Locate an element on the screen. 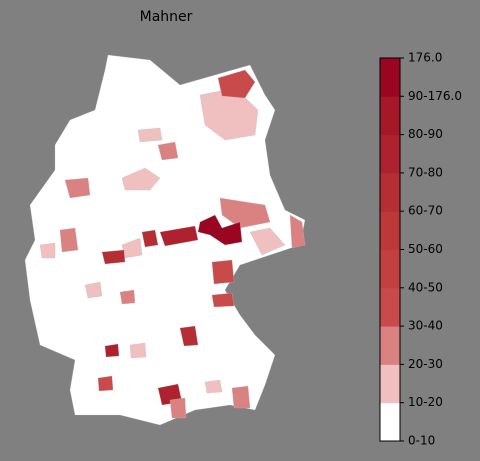 This screenshot has height=461, width=480. colorbar-label: 50-60 is located at coordinates (425, 249).